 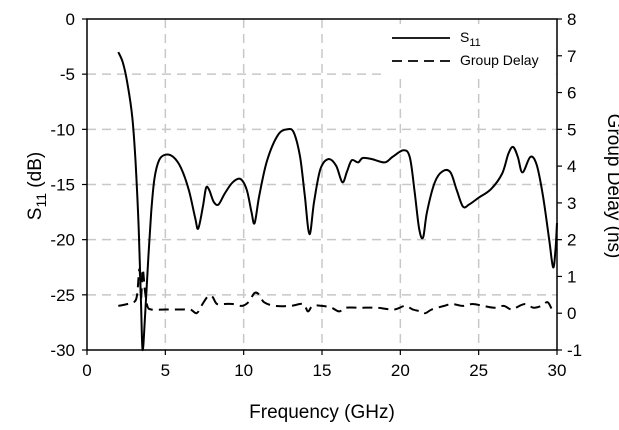 What do you see at coordinates (41, 200) in the screenshot?
I see `left-y-axis-title-sub: 11` at bounding box center [41, 200].